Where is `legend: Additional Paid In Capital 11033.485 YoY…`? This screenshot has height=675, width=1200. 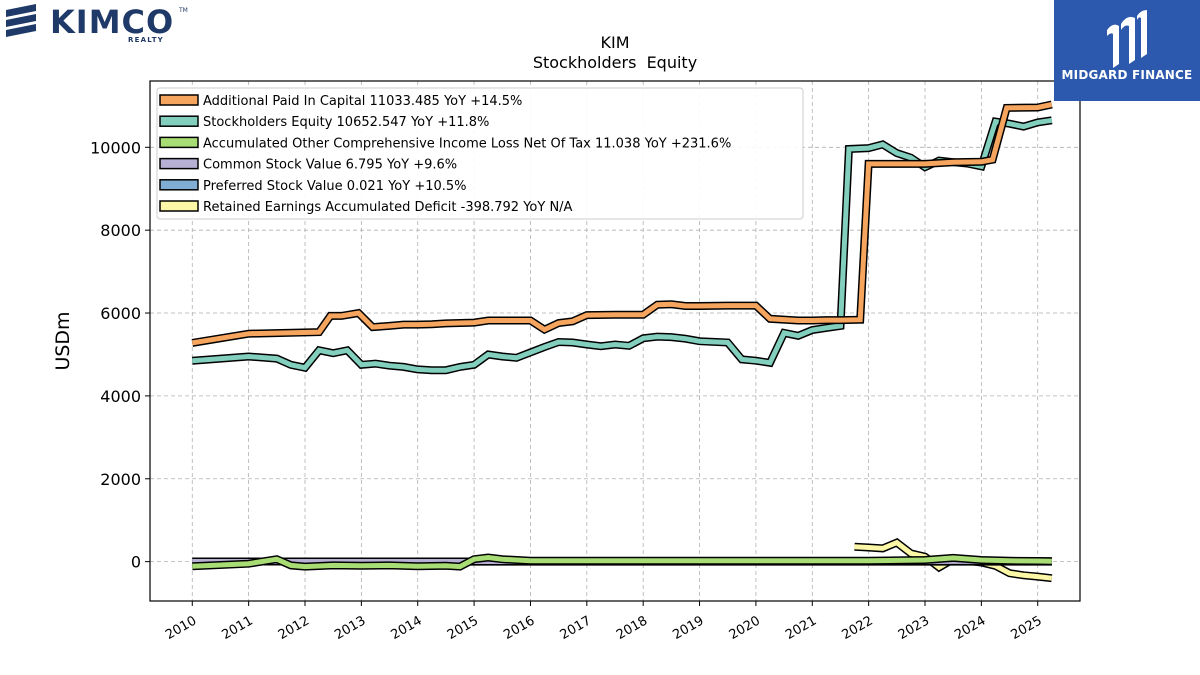
legend: Additional Paid In Capital 11033.485 YoY… is located at coordinates (480, 153).